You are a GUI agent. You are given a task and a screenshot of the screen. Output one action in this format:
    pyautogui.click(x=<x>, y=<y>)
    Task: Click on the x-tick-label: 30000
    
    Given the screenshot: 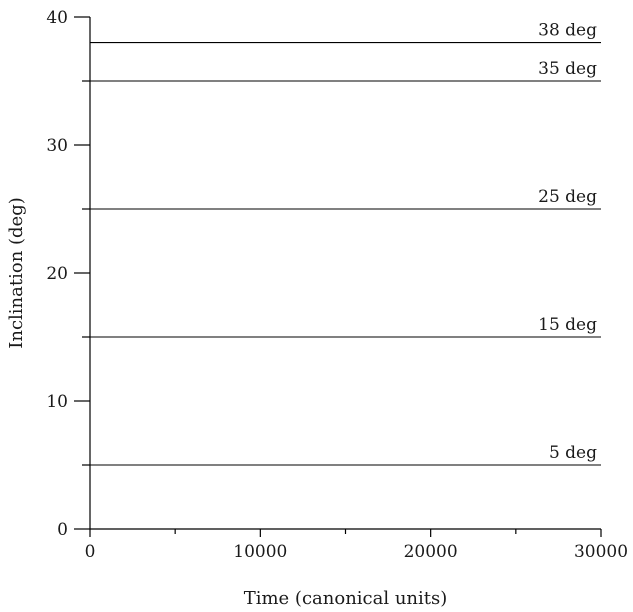 What is the action you would take?
    pyautogui.click(x=601, y=552)
    